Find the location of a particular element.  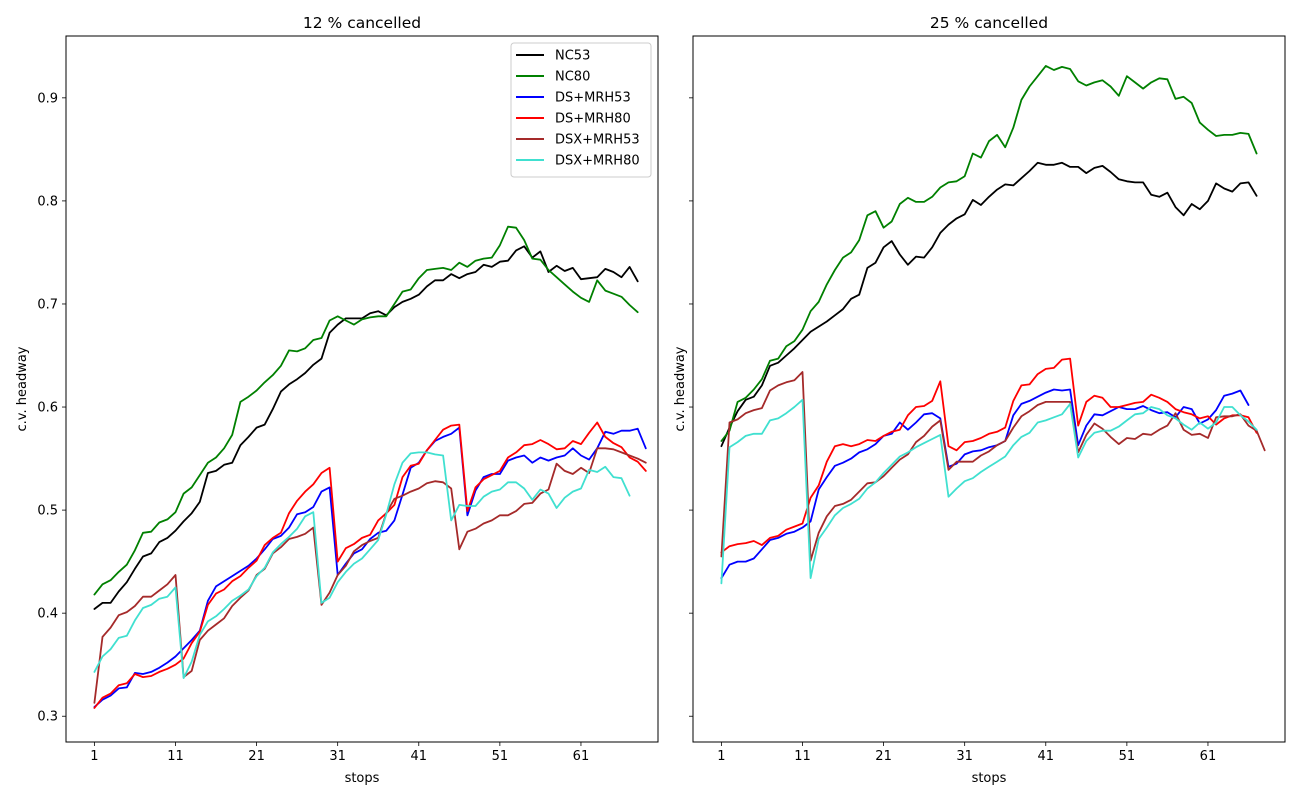

legend-frame is located at coordinates (581, 110).